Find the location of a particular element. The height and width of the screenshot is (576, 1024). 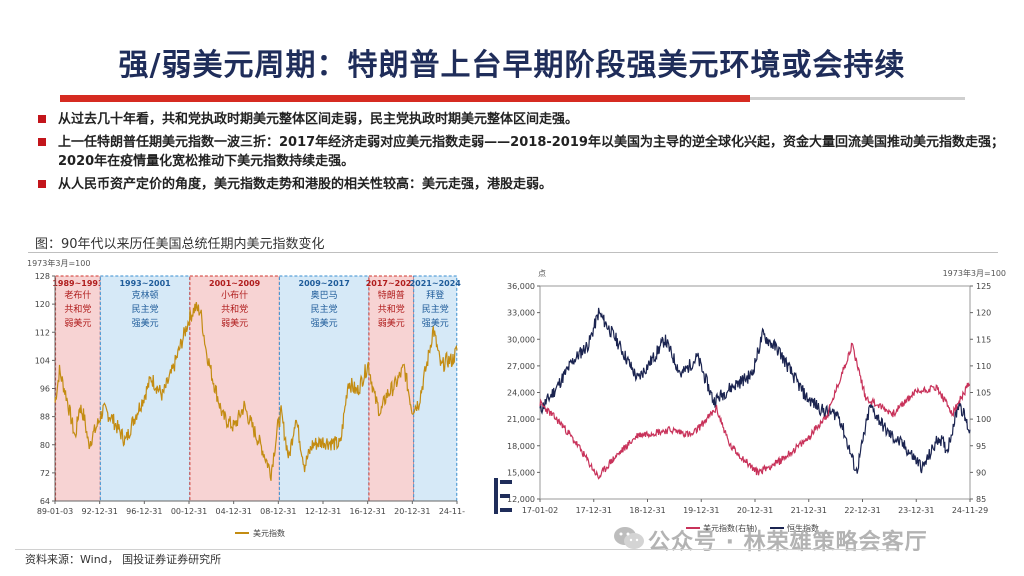

usd-index-right-line is located at coordinates (754, 411).